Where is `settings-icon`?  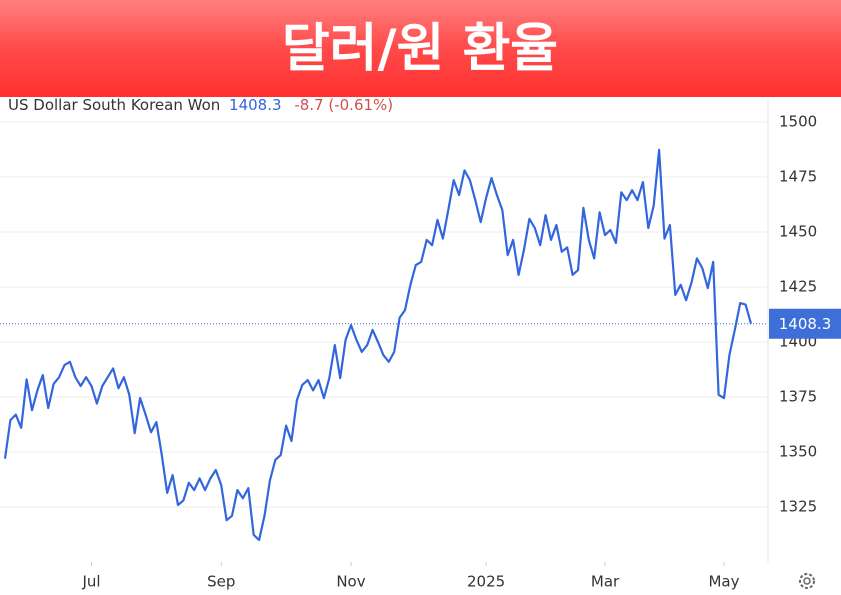
settings-icon is located at coordinates (807, 581).